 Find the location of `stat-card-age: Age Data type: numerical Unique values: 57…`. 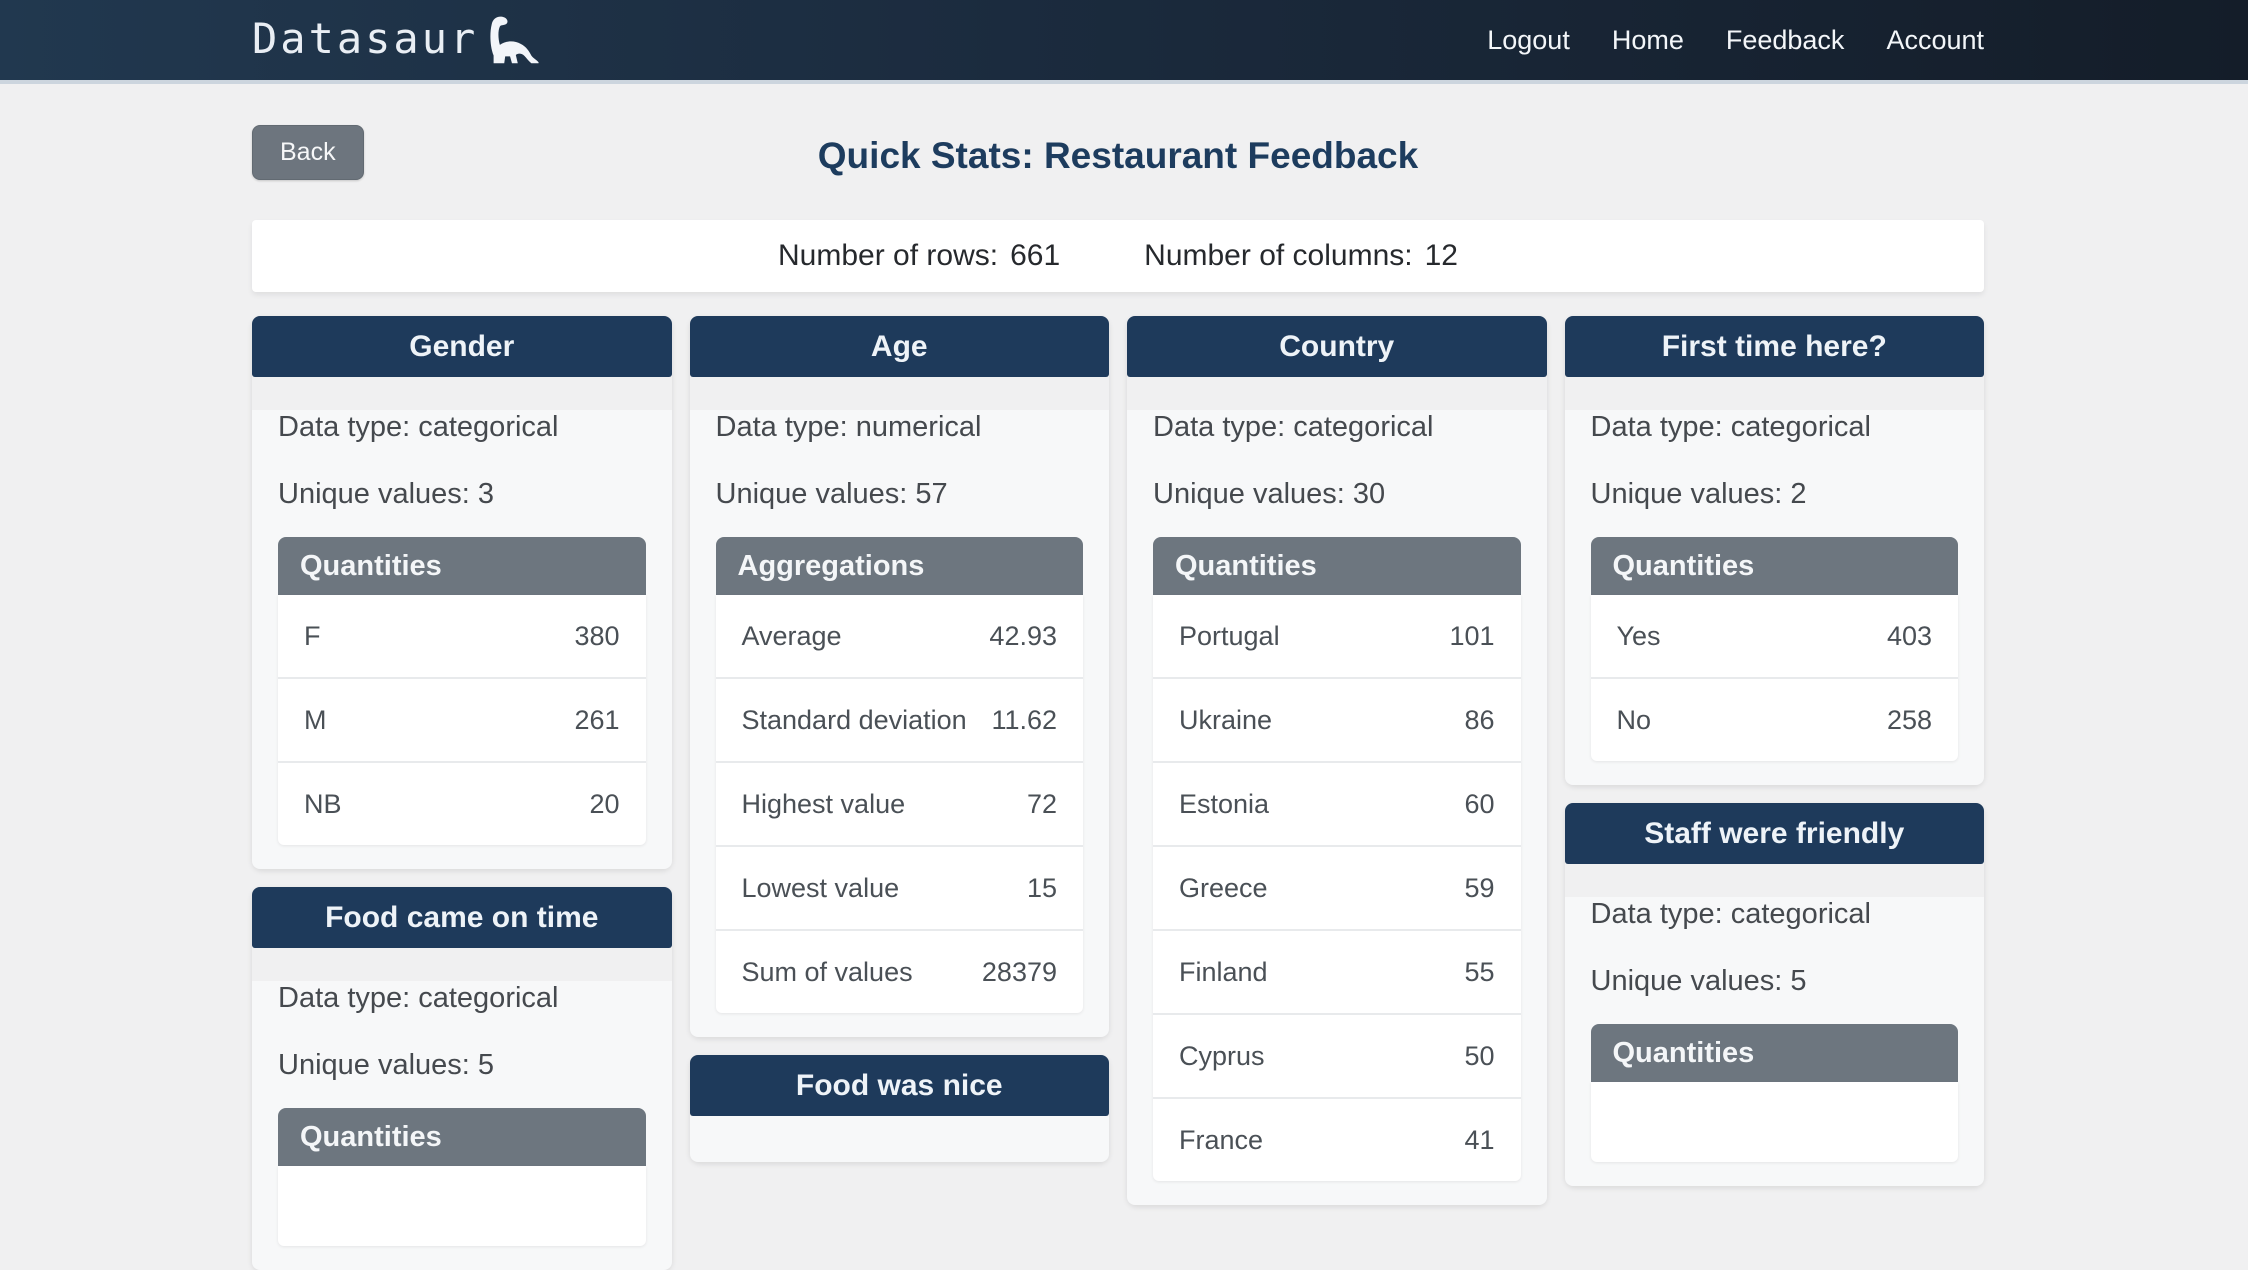

stat-card-age: Age Data type: numerical Unique values: 57… is located at coordinates (899, 676).